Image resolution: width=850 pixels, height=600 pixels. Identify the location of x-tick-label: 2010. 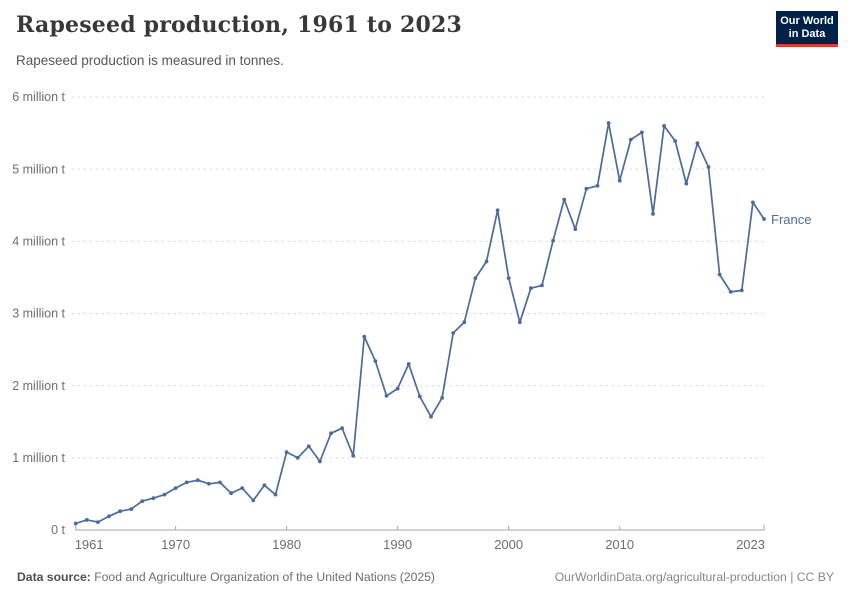
(619, 544).